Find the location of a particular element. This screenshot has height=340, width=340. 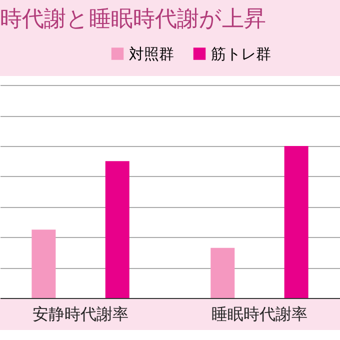

legend-label: 対照群 is located at coordinates (151, 53).